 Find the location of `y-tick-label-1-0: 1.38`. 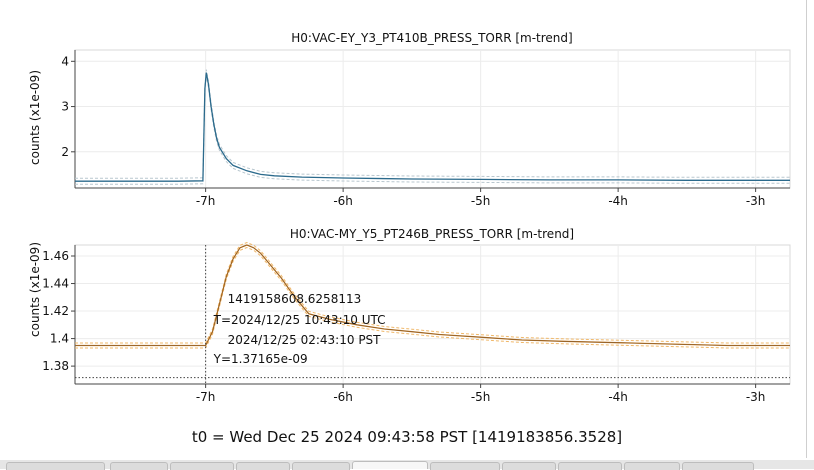

y-tick-label-1-0: 1.38 is located at coordinates (55, 366).